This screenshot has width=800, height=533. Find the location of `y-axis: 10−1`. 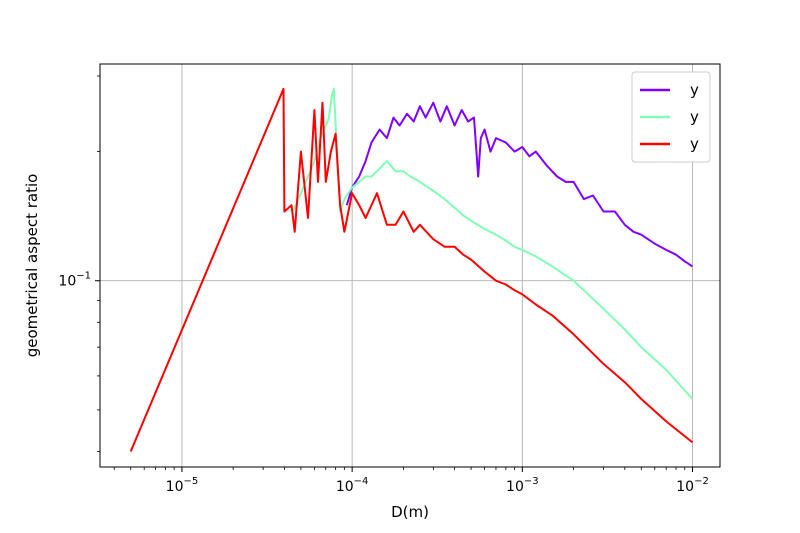

y-axis: 10−1 is located at coordinates (79, 263).